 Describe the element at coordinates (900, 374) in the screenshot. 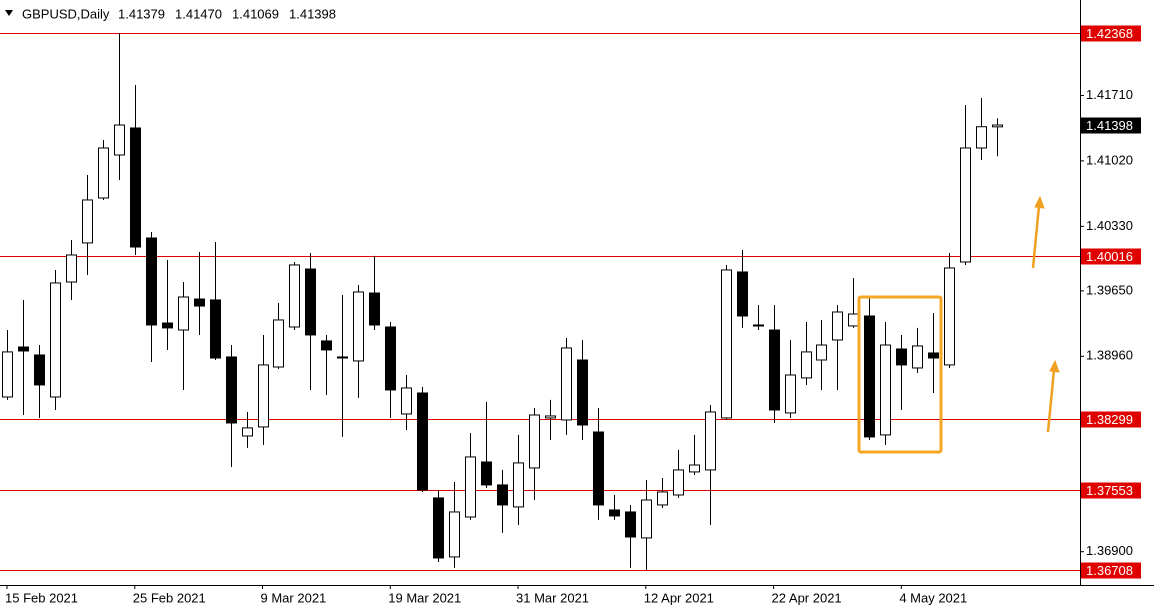

I see `highlight-box` at that location.